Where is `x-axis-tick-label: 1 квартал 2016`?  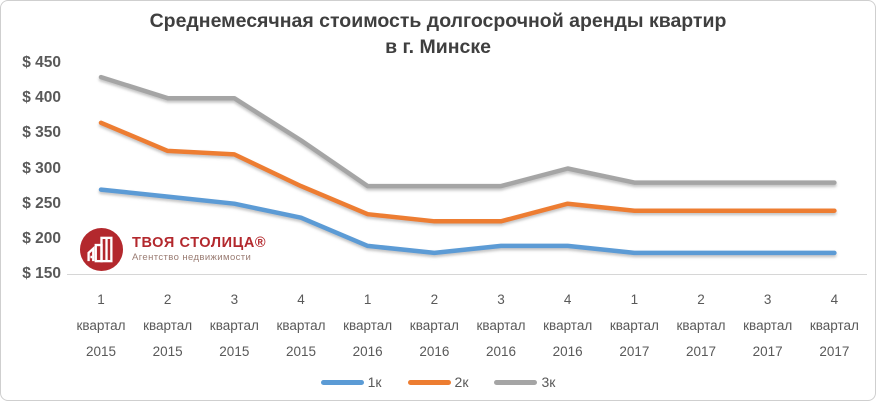
x-axis-tick-label: 1 квартал 2016 is located at coordinates (368, 325).